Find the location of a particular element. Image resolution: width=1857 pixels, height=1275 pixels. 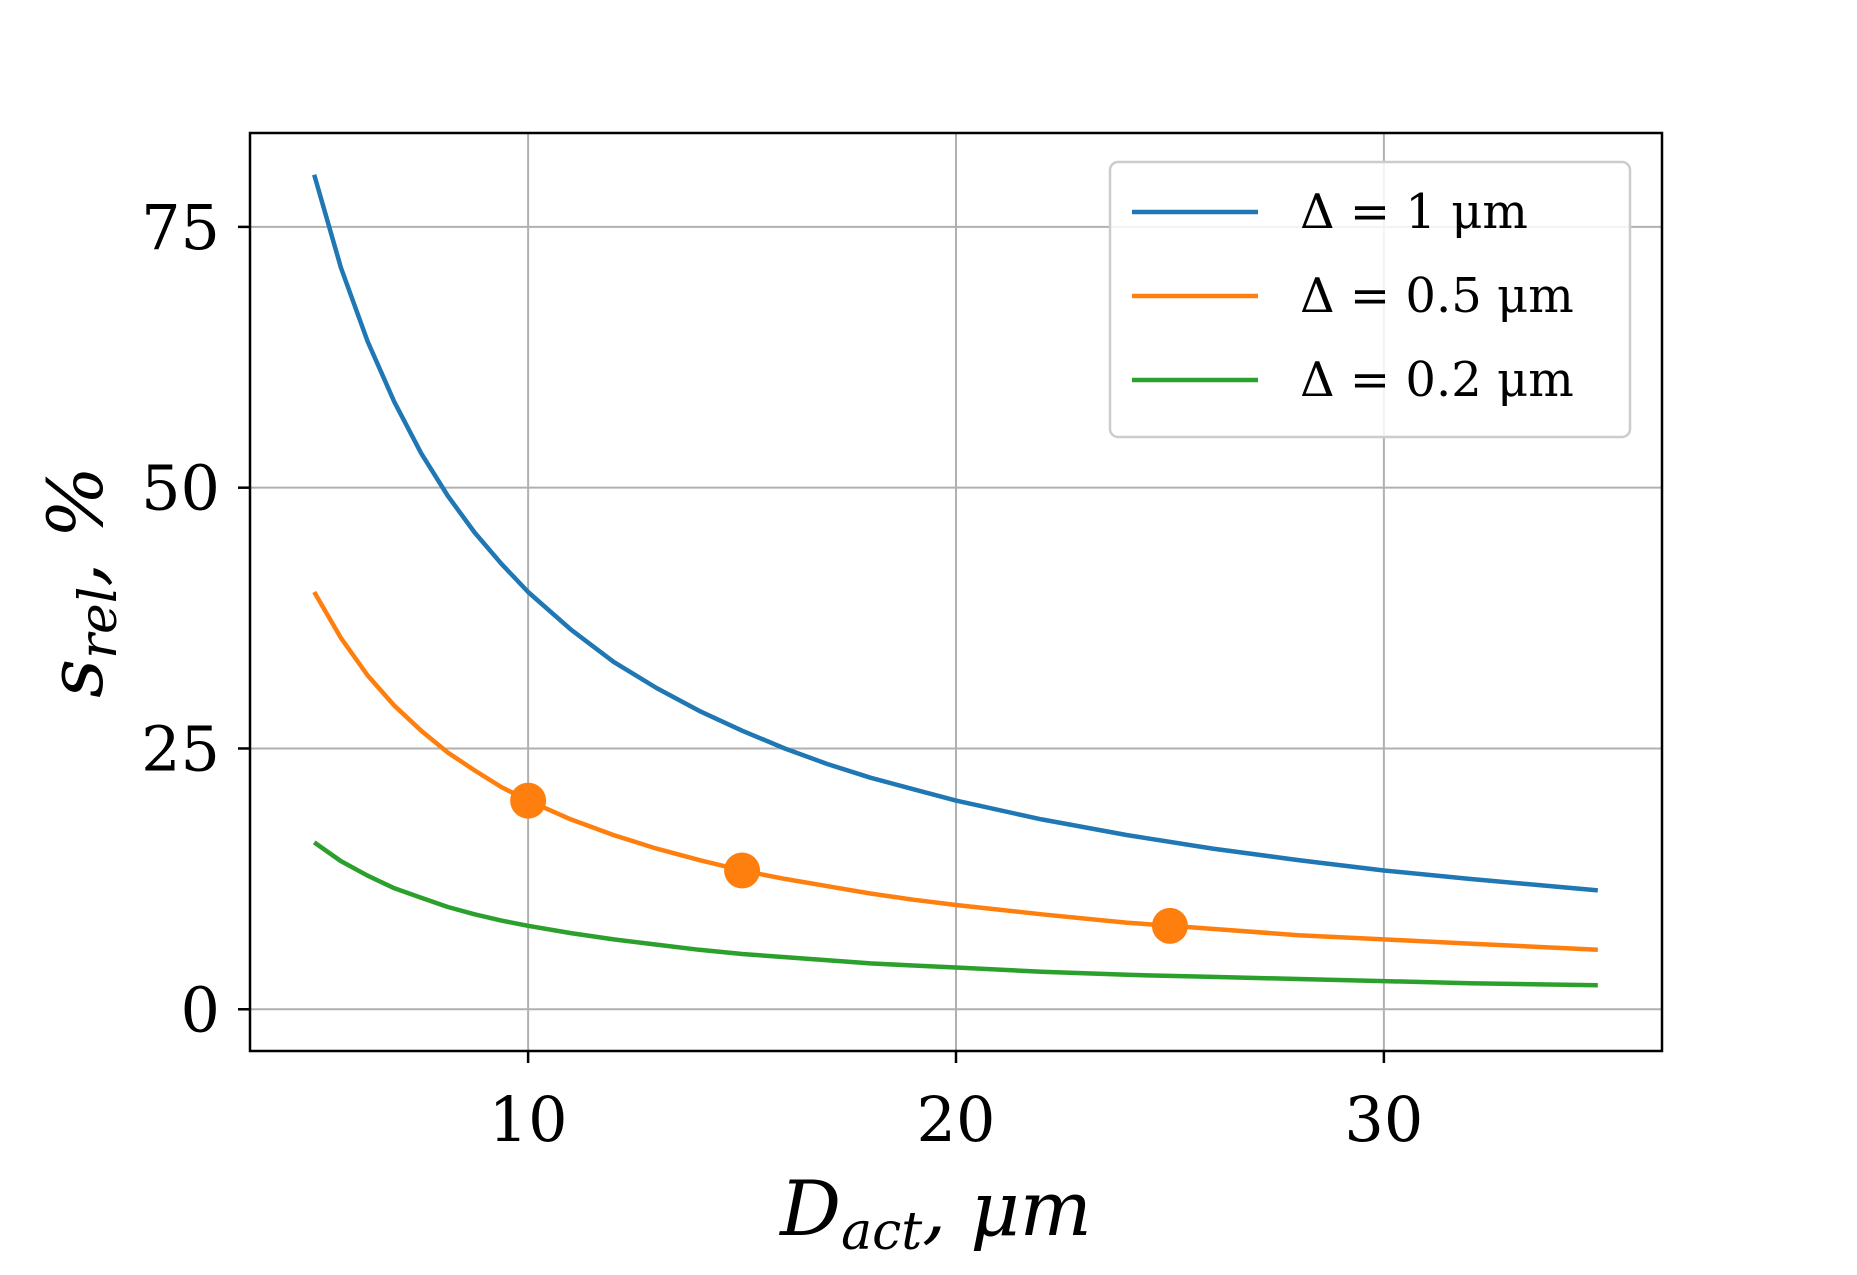

y-axis-label-sub: rel is located at coordinates (99, 623).